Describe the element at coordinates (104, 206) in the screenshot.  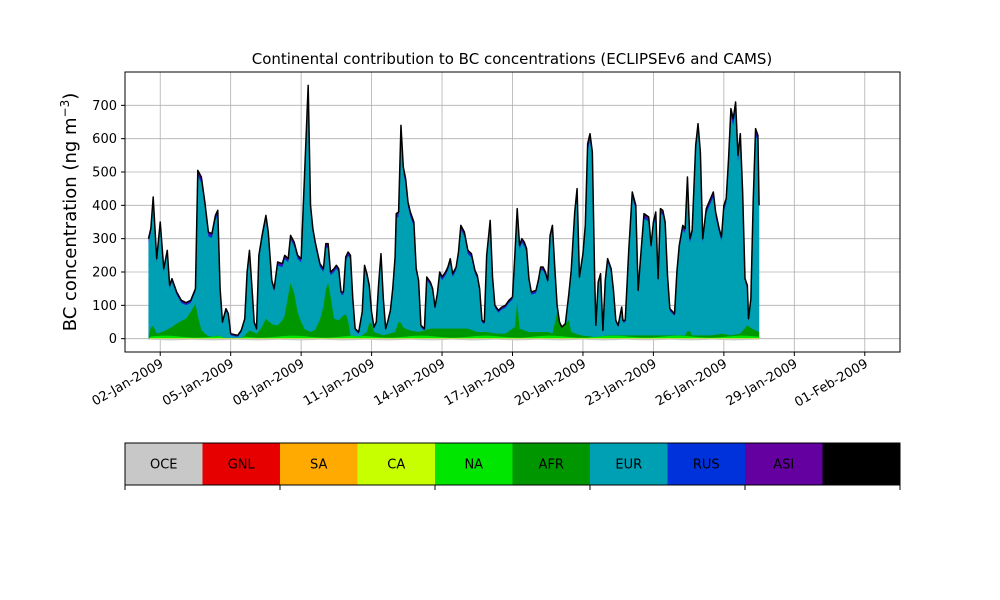
I see `y-tick-label: 400` at that location.